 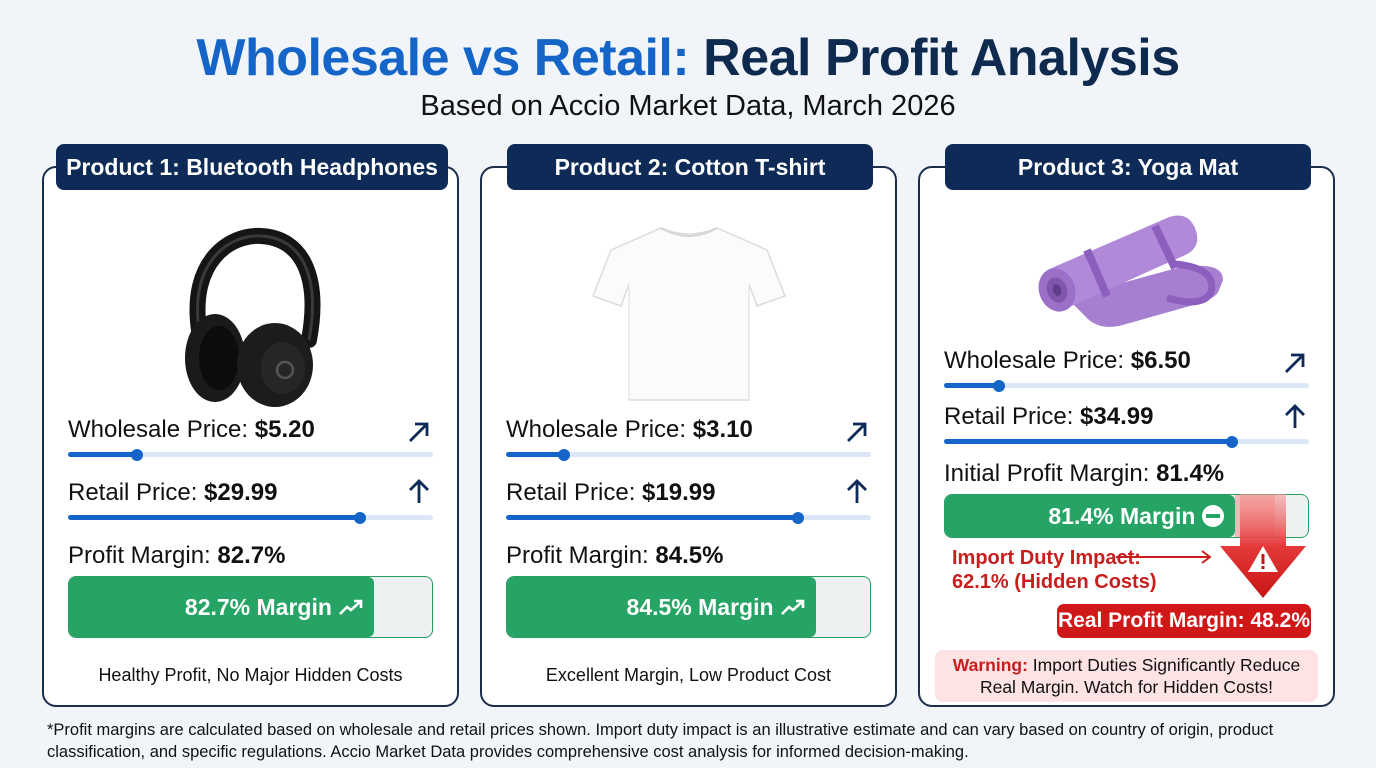 I want to click on card-caption: Excellent Margin, Low Product Cost, so click(x=688, y=675).